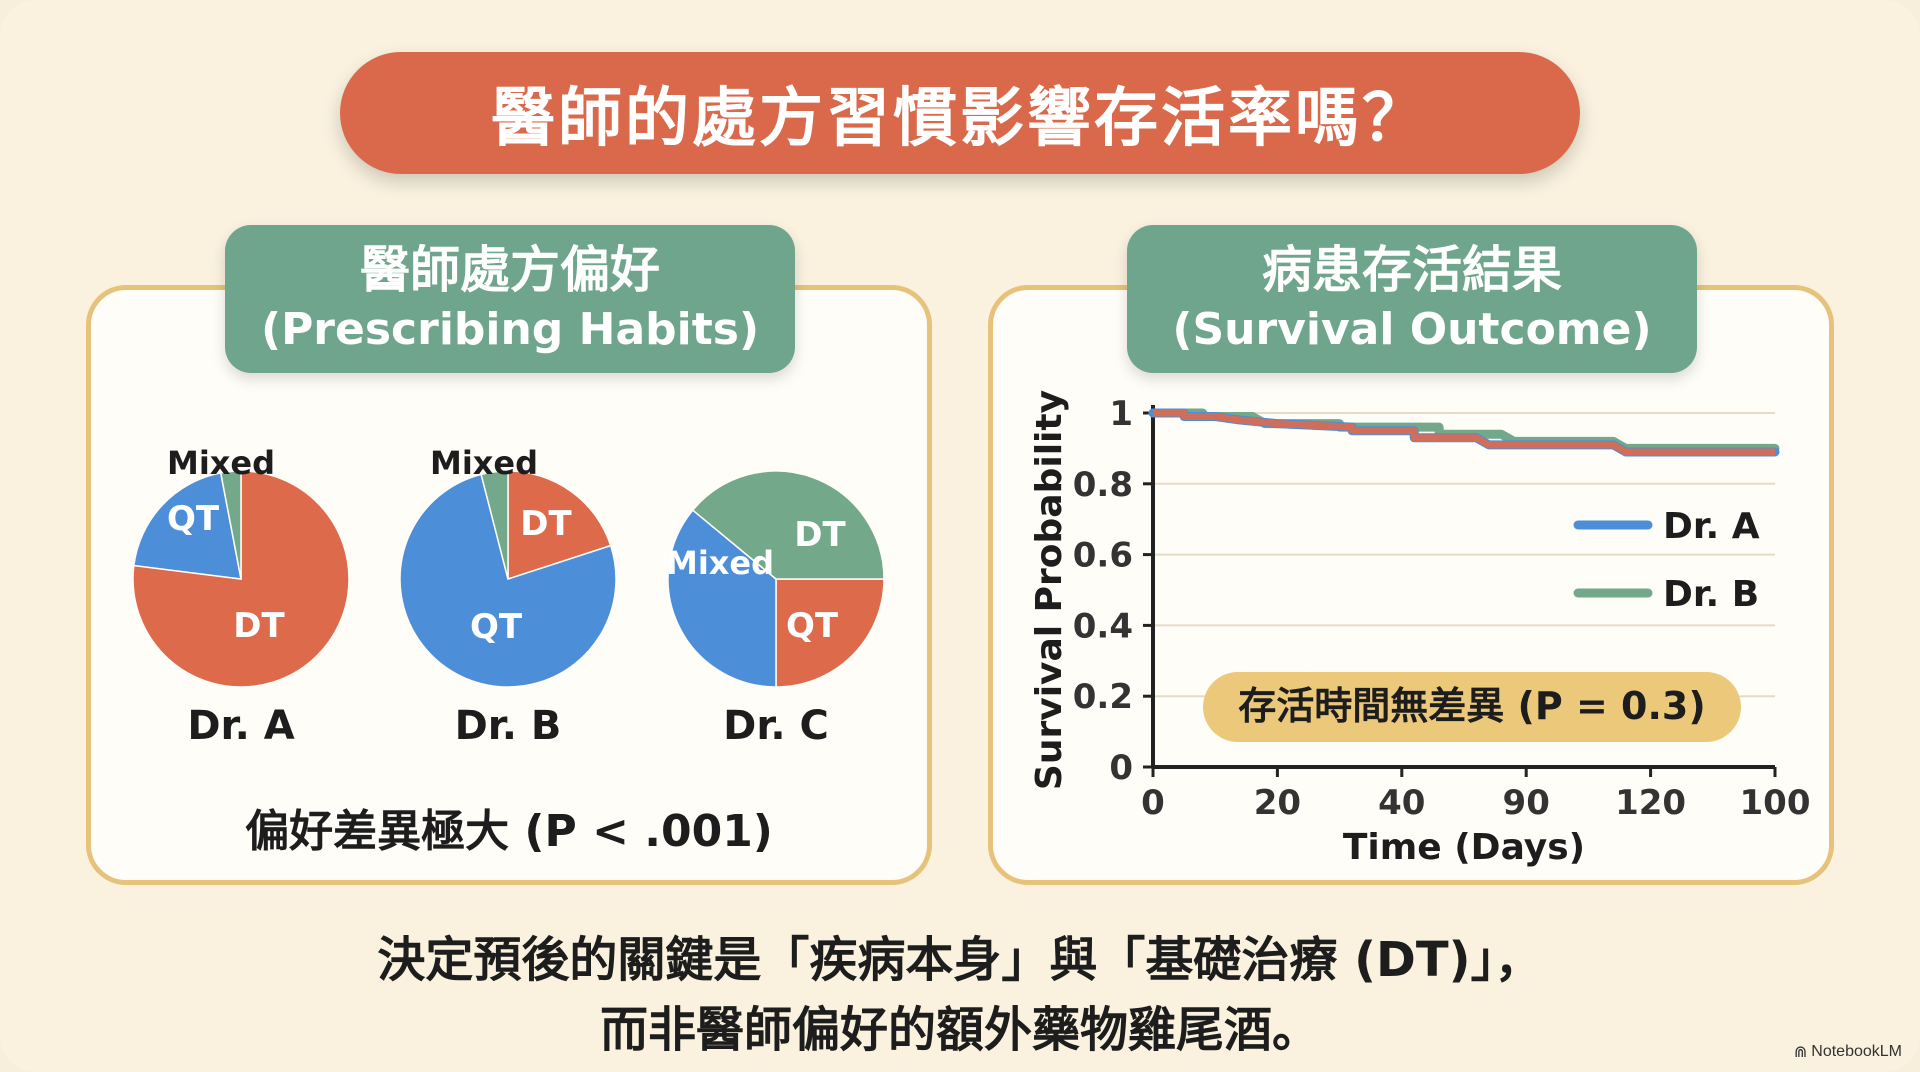  Describe the element at coordinates (1464, 432) in the screenshot. I see `series-overlay-line` at that location.